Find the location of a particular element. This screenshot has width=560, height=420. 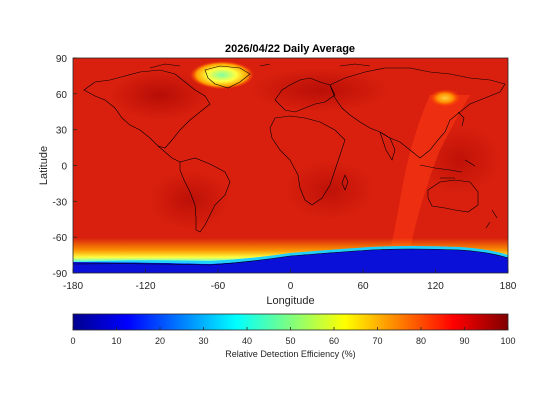

lon-tick-label: 60 is located at coordinates (363, 286).